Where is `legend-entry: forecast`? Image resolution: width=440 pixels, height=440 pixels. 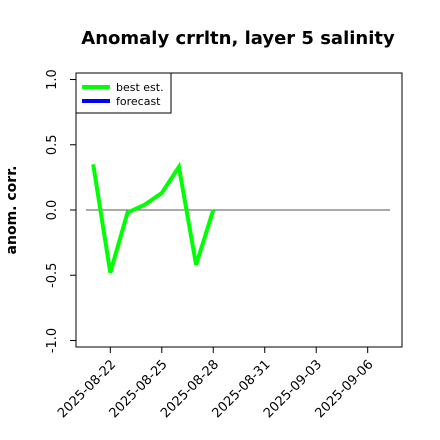
legend-entry: forecast is located at coordinates (138, 101).